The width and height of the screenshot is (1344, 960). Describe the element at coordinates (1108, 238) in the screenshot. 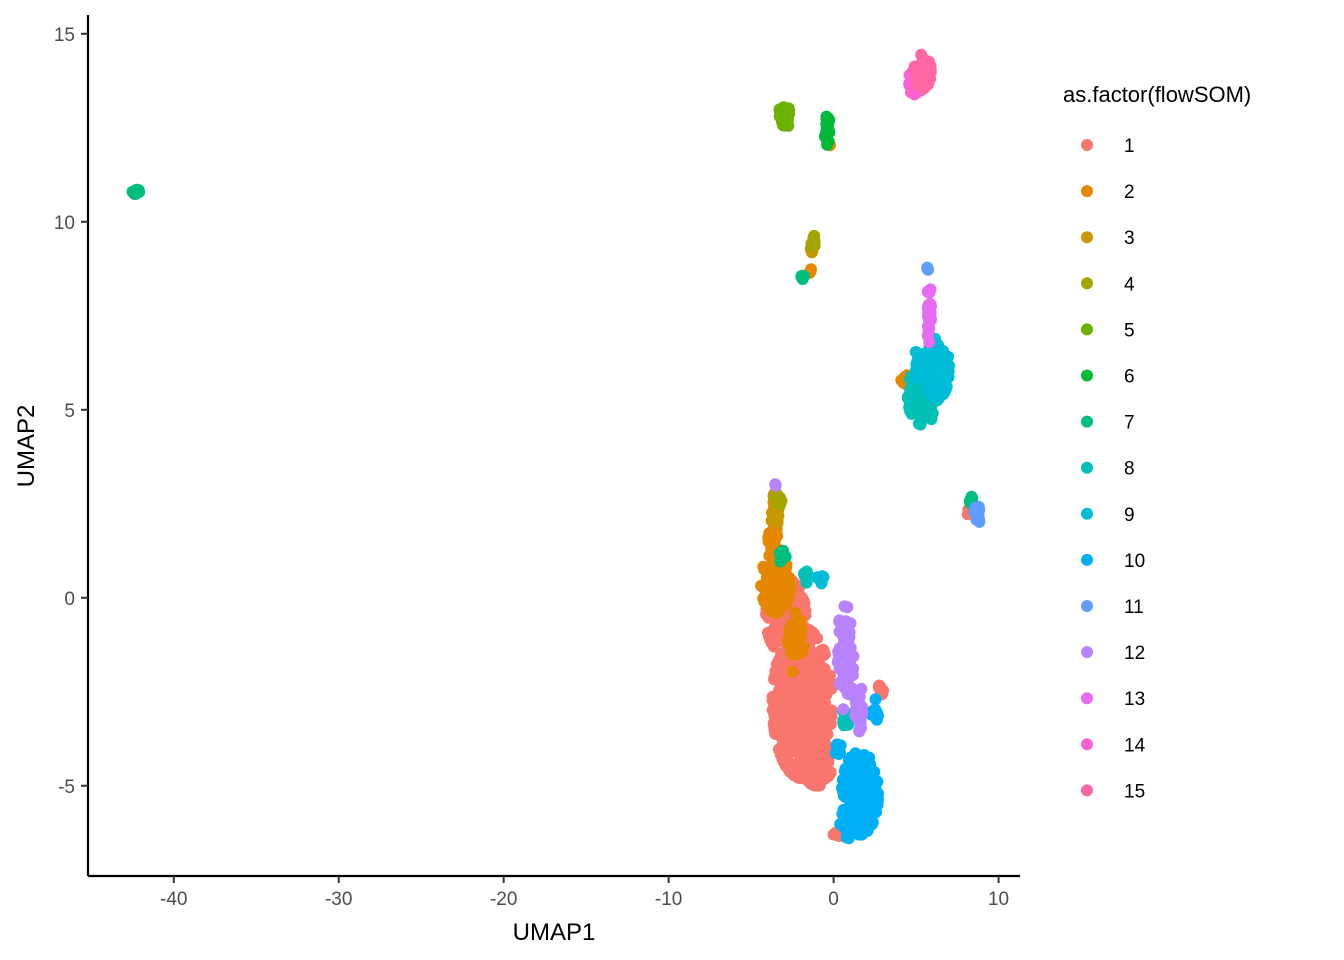

I see `legend-item: 3` at that location.